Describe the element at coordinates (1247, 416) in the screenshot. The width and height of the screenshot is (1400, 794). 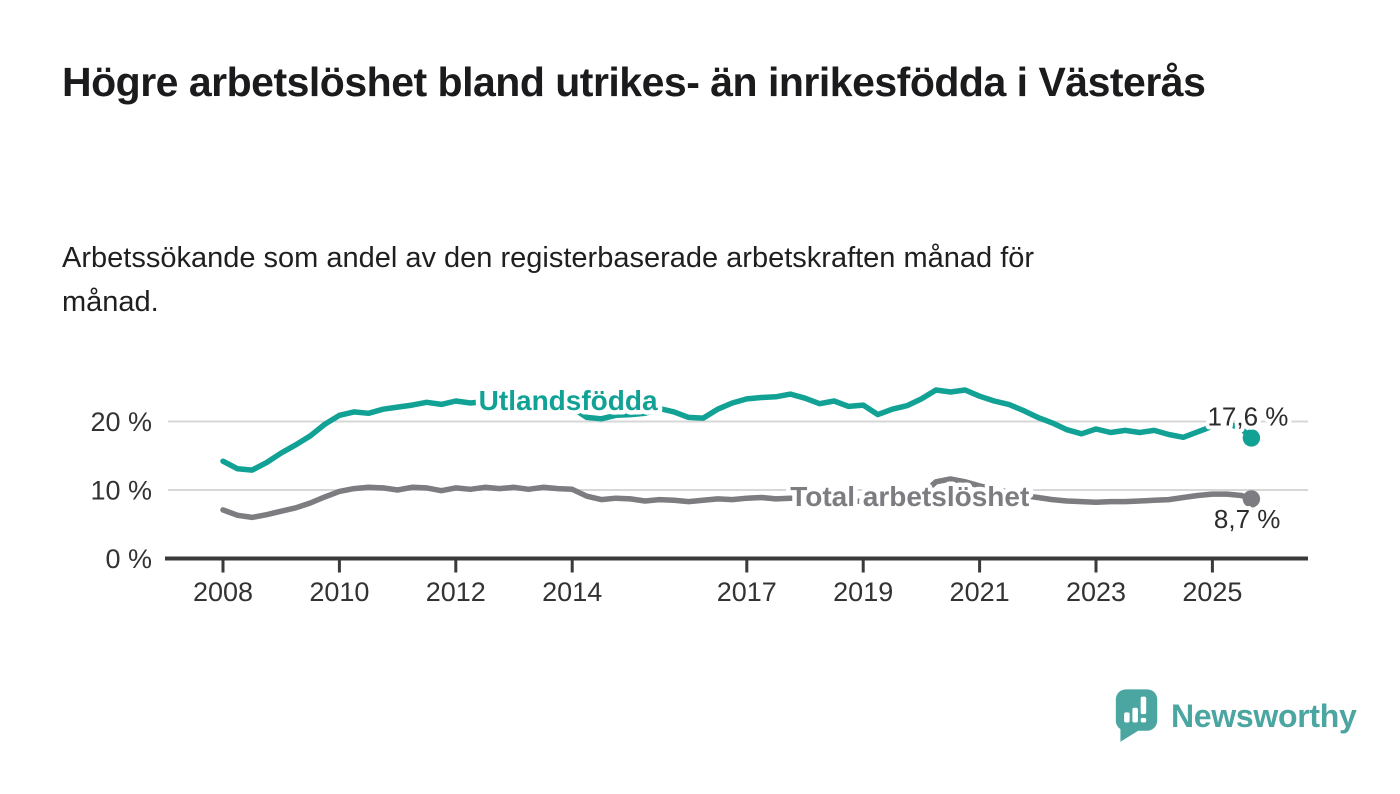
I see `end-value-label: 17,6 %` at that location.